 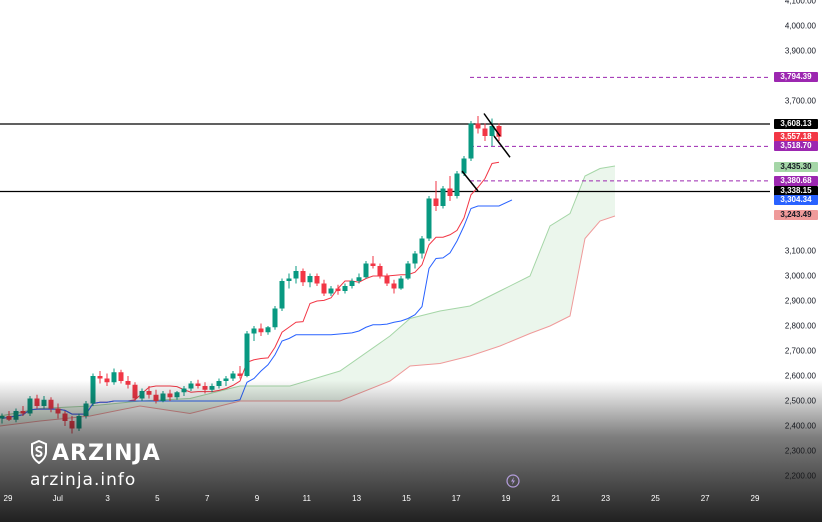 What do you see at coordinates (357, 498) in the screenshot?
I see `date-tick-label: 13` at bounding box center [357, 498].